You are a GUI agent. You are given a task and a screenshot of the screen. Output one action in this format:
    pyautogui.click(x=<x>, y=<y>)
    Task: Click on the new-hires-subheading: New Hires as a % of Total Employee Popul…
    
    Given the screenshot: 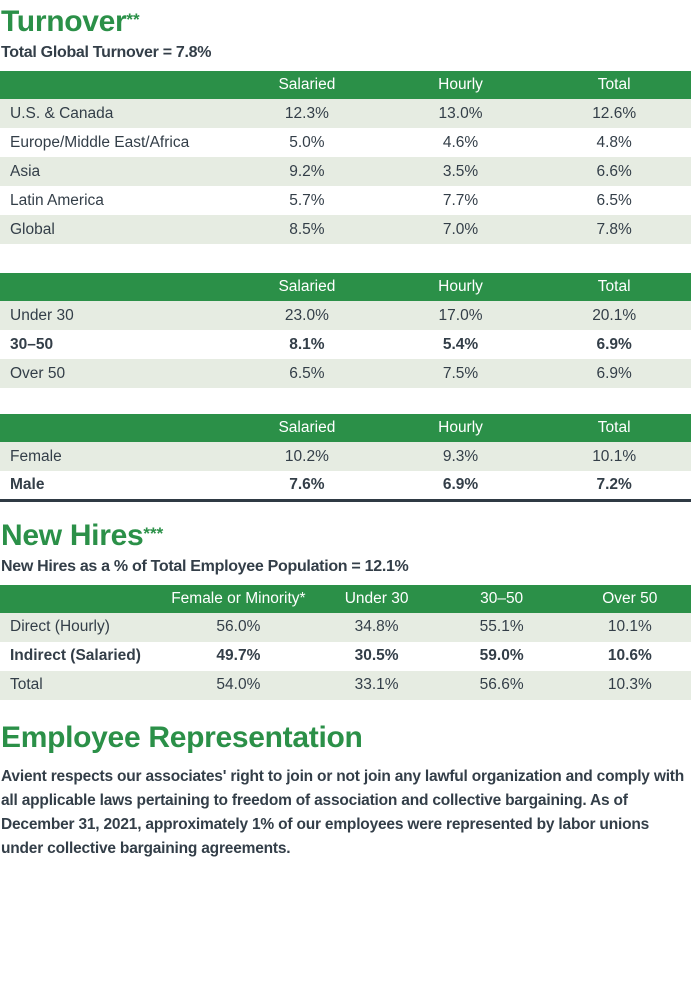 What is the action you would take?
    pyautogui.click(x=205, y=566)
    